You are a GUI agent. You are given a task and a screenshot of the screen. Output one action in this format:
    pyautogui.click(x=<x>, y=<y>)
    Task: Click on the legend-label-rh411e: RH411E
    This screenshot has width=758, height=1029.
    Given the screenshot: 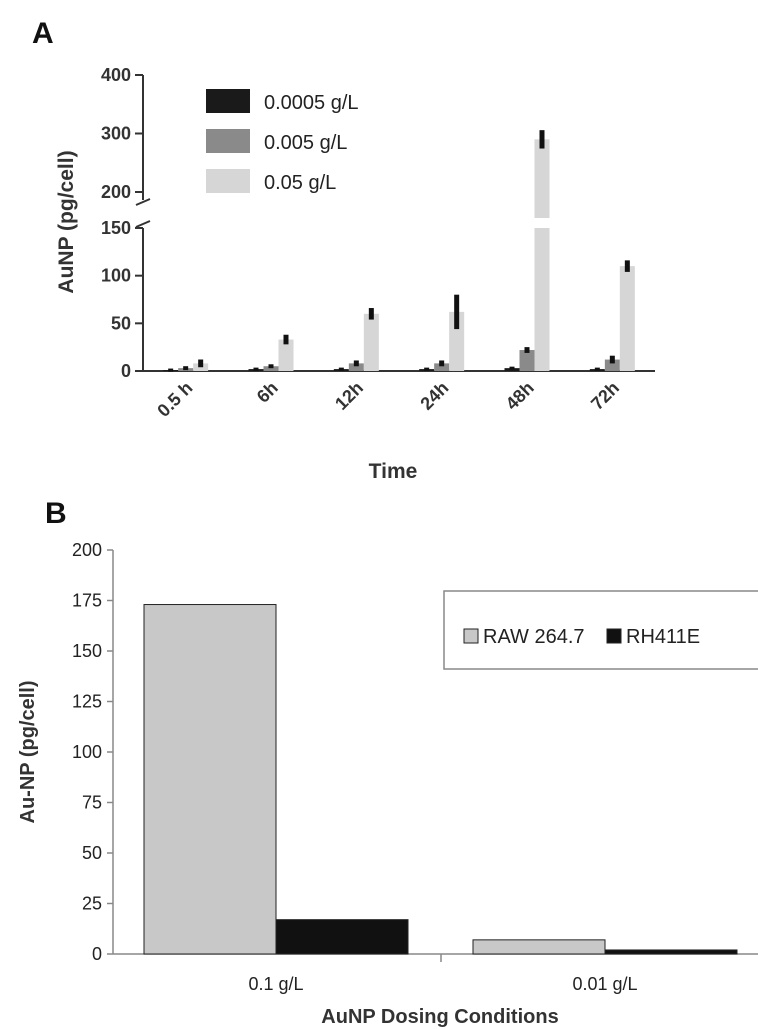 What is the action you would take?
    pyautogui.click(x=663, y=637)
    